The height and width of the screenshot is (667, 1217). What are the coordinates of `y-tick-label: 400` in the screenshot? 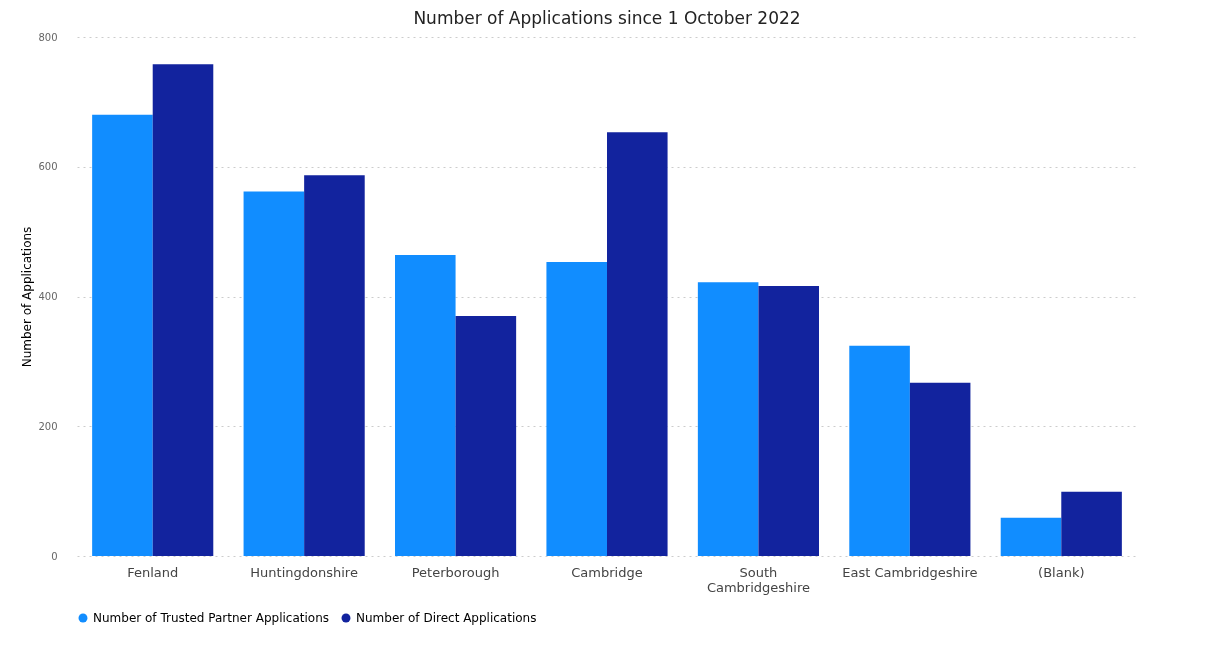 It's located at (48, 296).